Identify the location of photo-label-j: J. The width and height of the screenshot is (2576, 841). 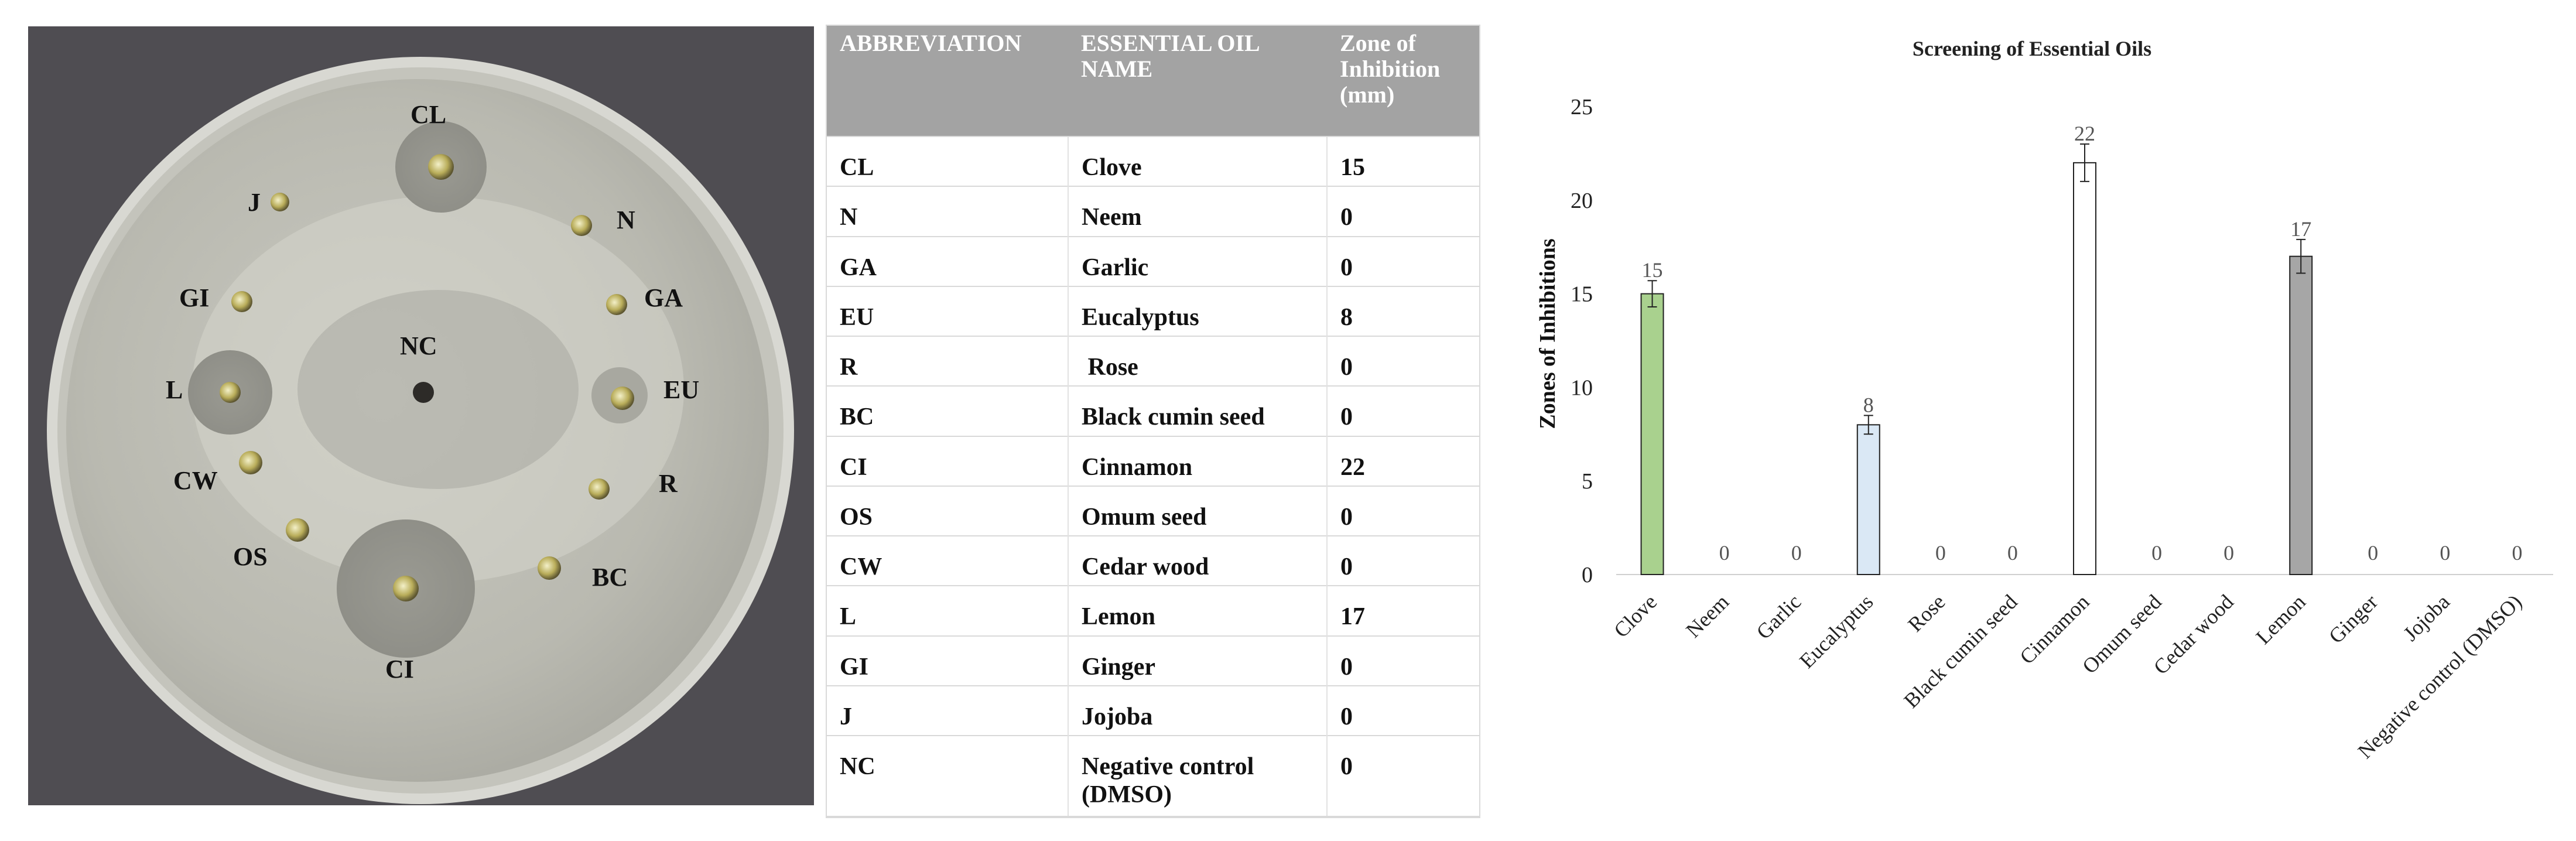
(254, 202).